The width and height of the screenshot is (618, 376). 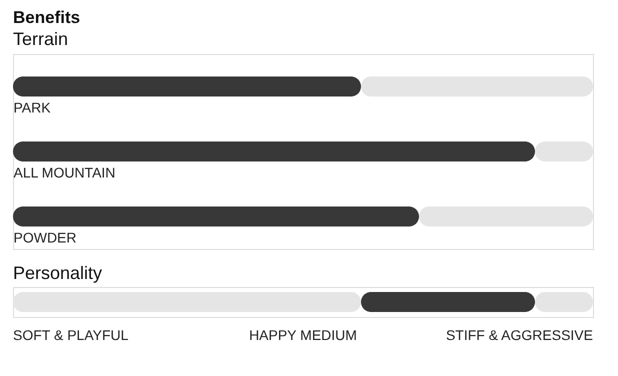 I want to click on chart-title: Benefits, so click(x=46, y=17).